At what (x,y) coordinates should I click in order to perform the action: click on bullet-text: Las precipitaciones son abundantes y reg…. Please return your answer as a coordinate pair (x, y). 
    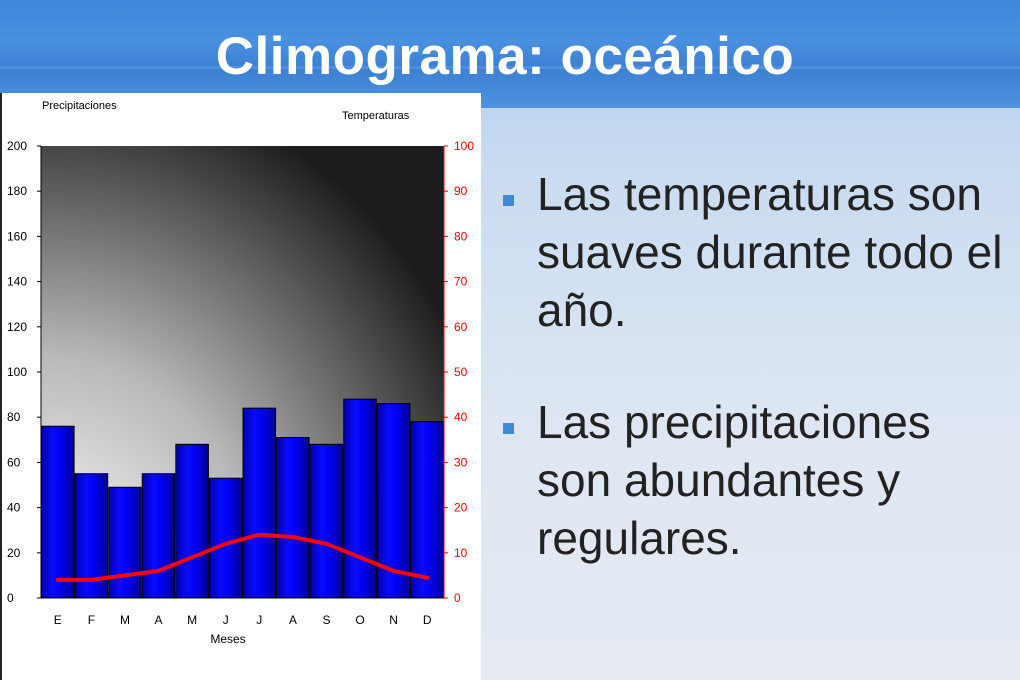
    Looking at the image, I should click on (734, 480).